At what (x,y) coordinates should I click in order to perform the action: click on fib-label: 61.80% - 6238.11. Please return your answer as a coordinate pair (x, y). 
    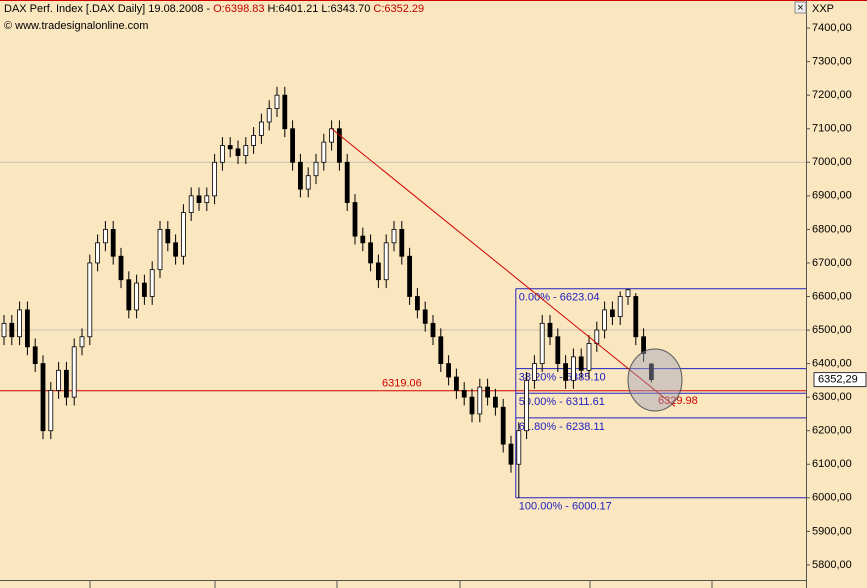
    Looking at the image, I should click on (562, 427).